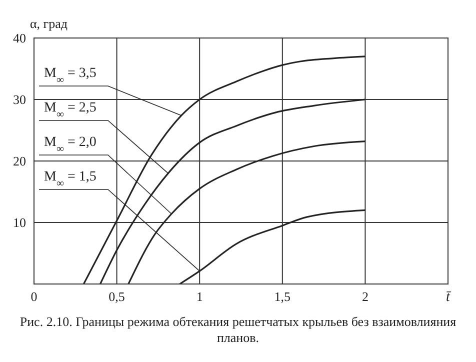  I want to click on text: M$_{∞}$ = 2,5, so click(70, 110).